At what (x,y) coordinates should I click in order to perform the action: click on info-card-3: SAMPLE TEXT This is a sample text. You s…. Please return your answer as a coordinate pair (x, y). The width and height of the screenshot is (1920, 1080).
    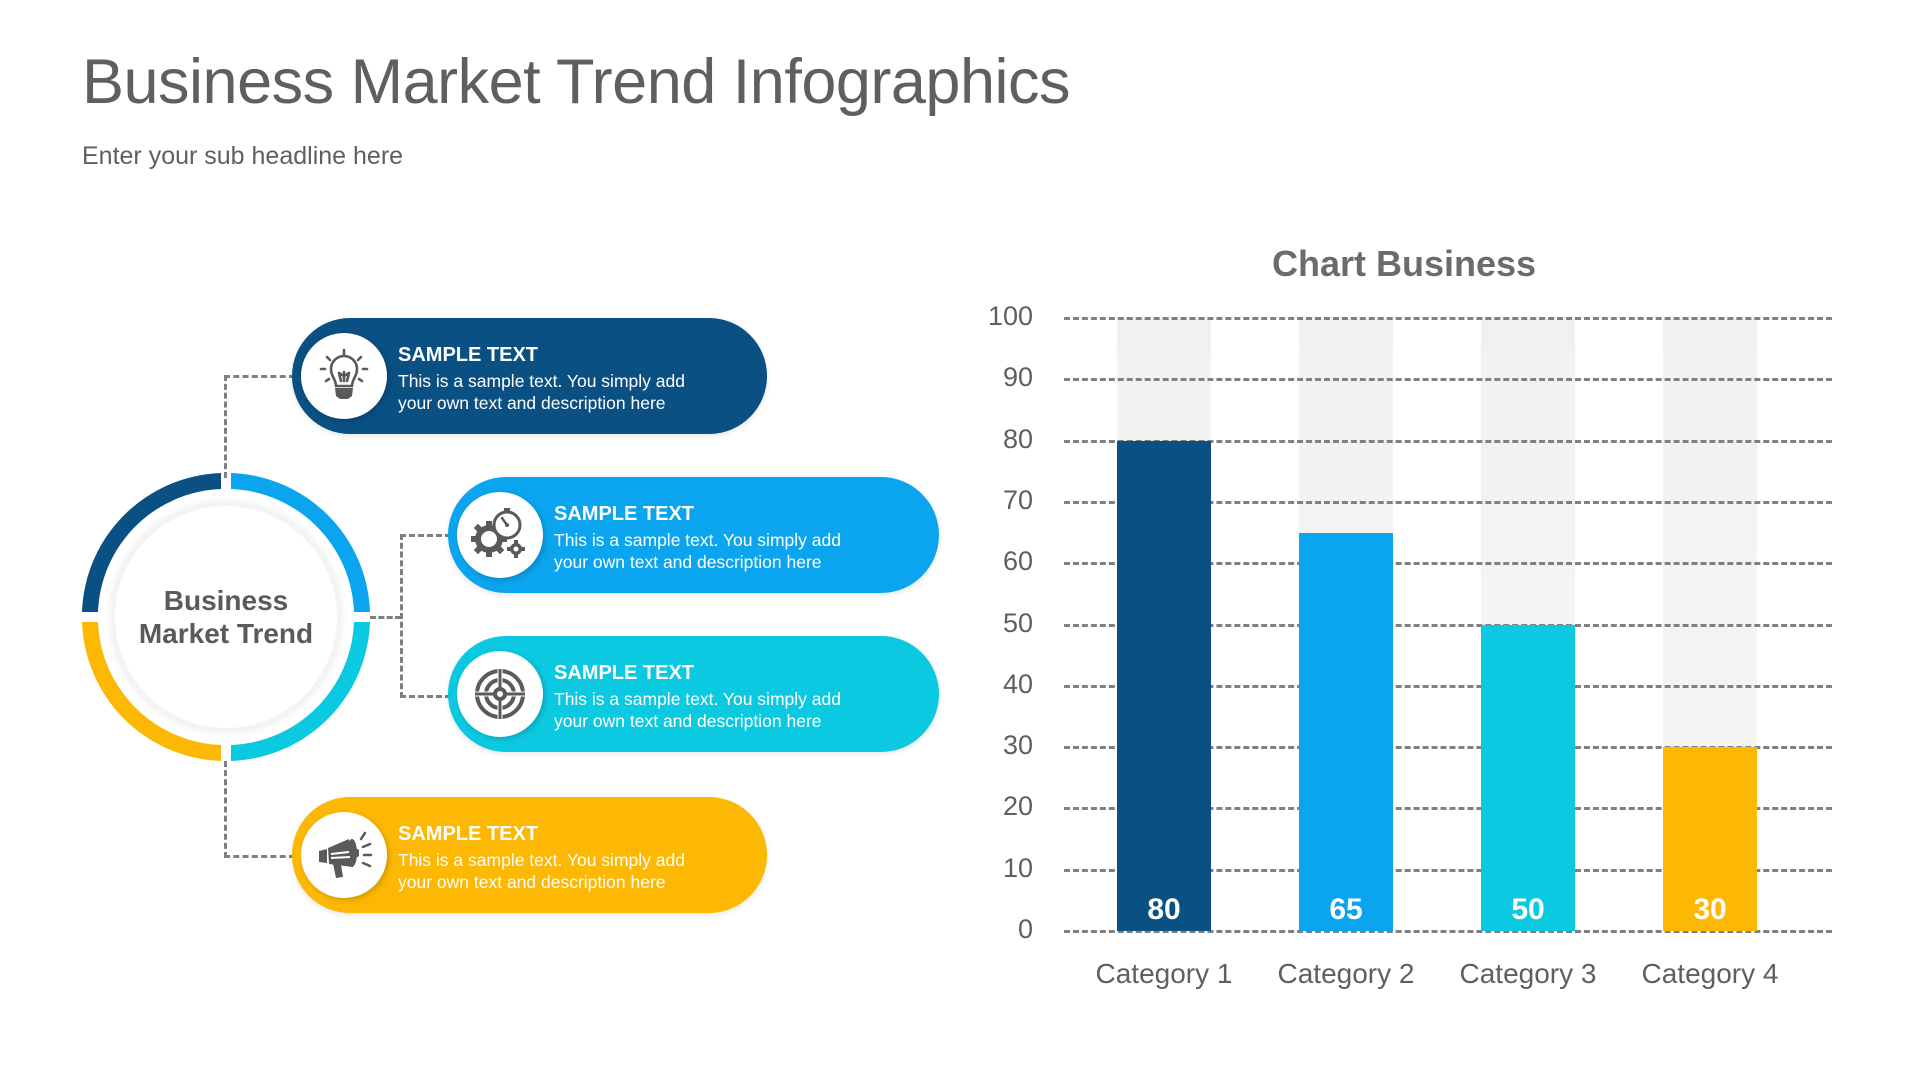
    Looking at the image, I should click on (693, 694).